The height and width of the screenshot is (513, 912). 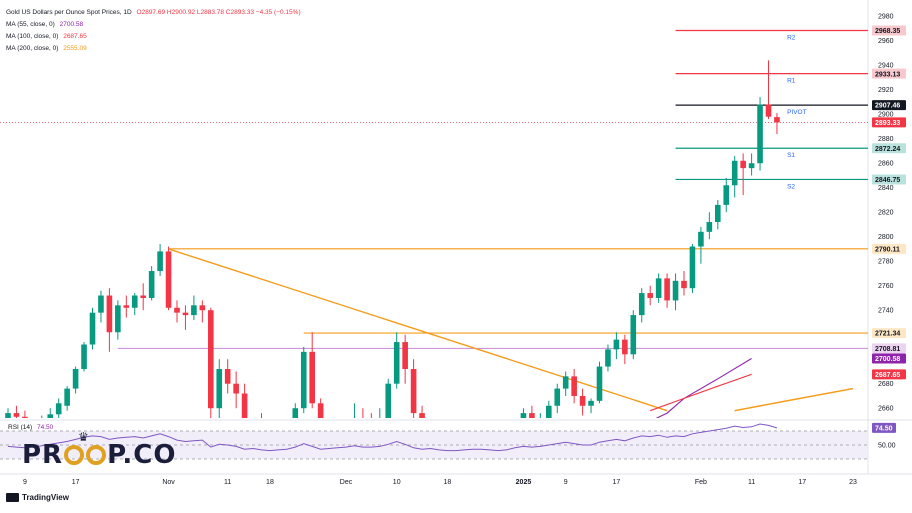 I want to click on rsi-legend: RSI (14) 74.50, so click(x=30, y=427).